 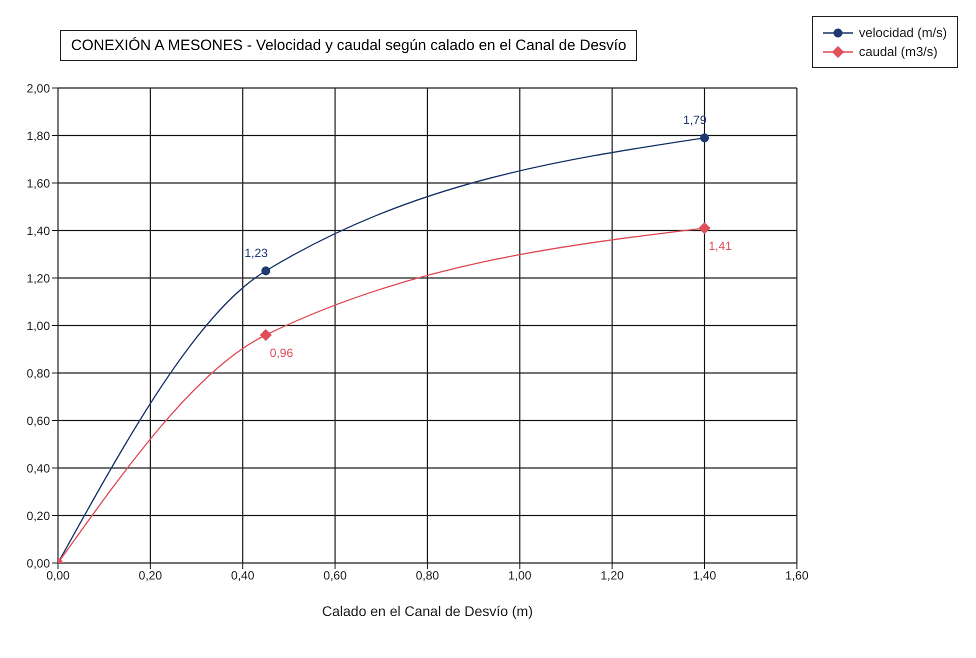 What do you see at coordinates (720, 246) in the screenshot?
I see `data-label: 1,41` at bounding box center [720, 246].